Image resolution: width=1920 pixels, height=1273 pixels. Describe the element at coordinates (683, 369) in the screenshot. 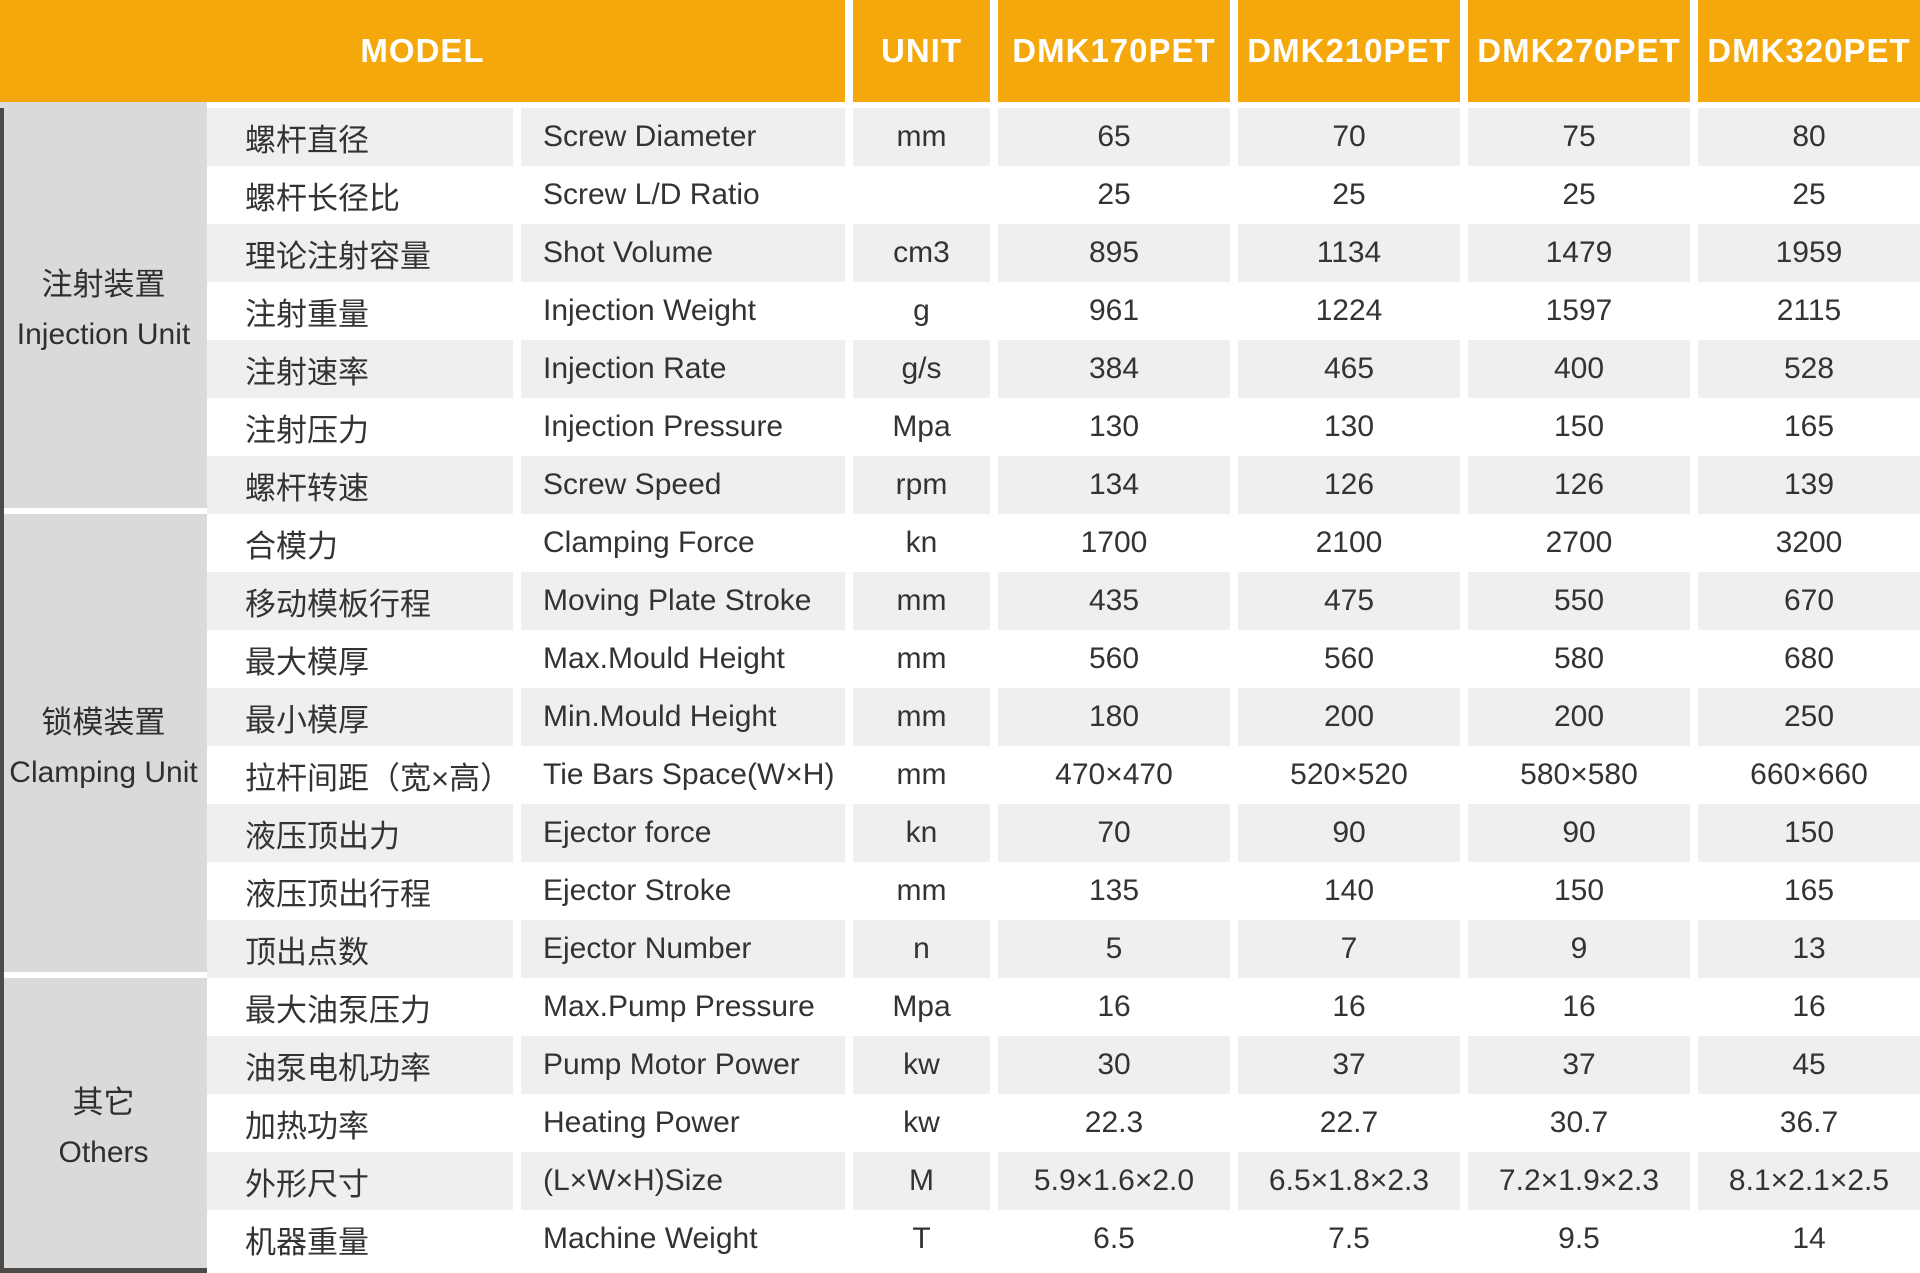

I see `row-label-en-cell: Injection Rate` at that location.